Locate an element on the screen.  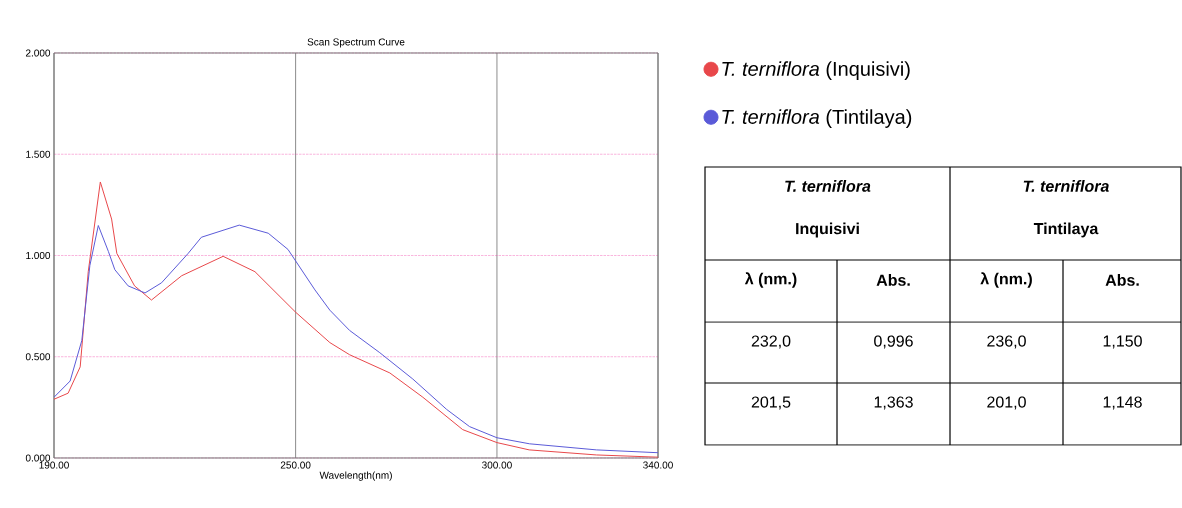
x-tick-label: 300.00 is located at coordinates (497, 465).